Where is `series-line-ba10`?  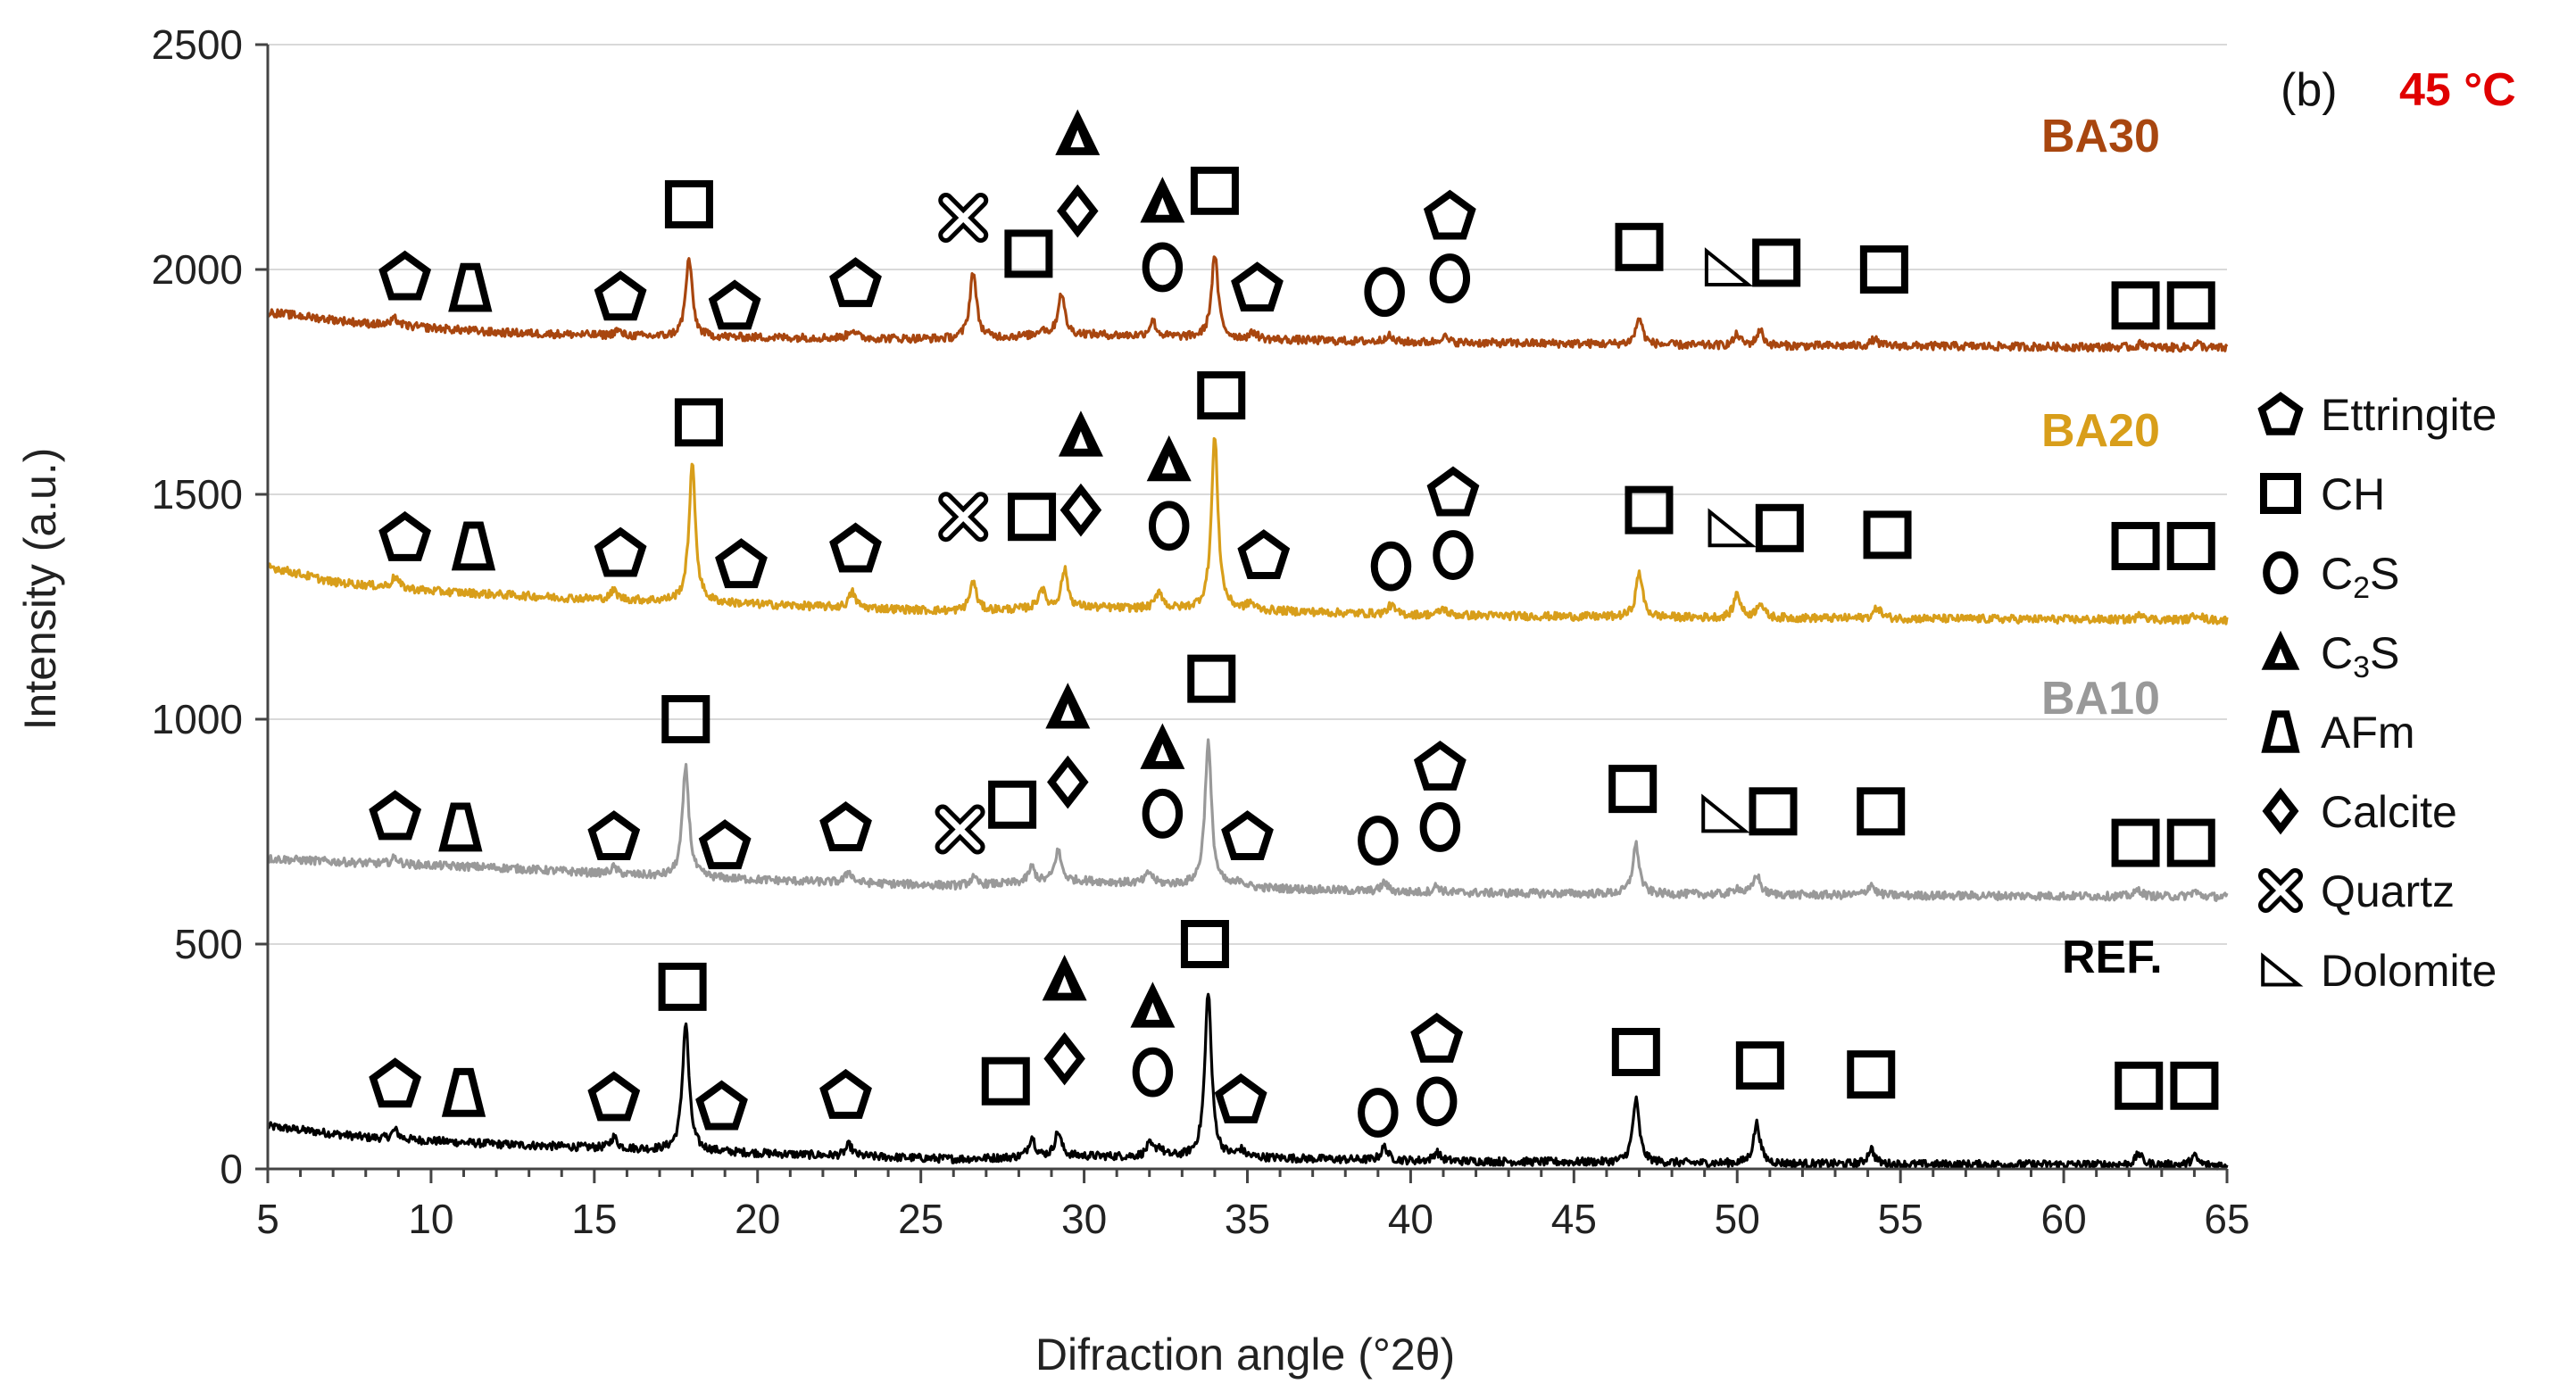 series-line-ba10 is located at coordinates (1248, 820).